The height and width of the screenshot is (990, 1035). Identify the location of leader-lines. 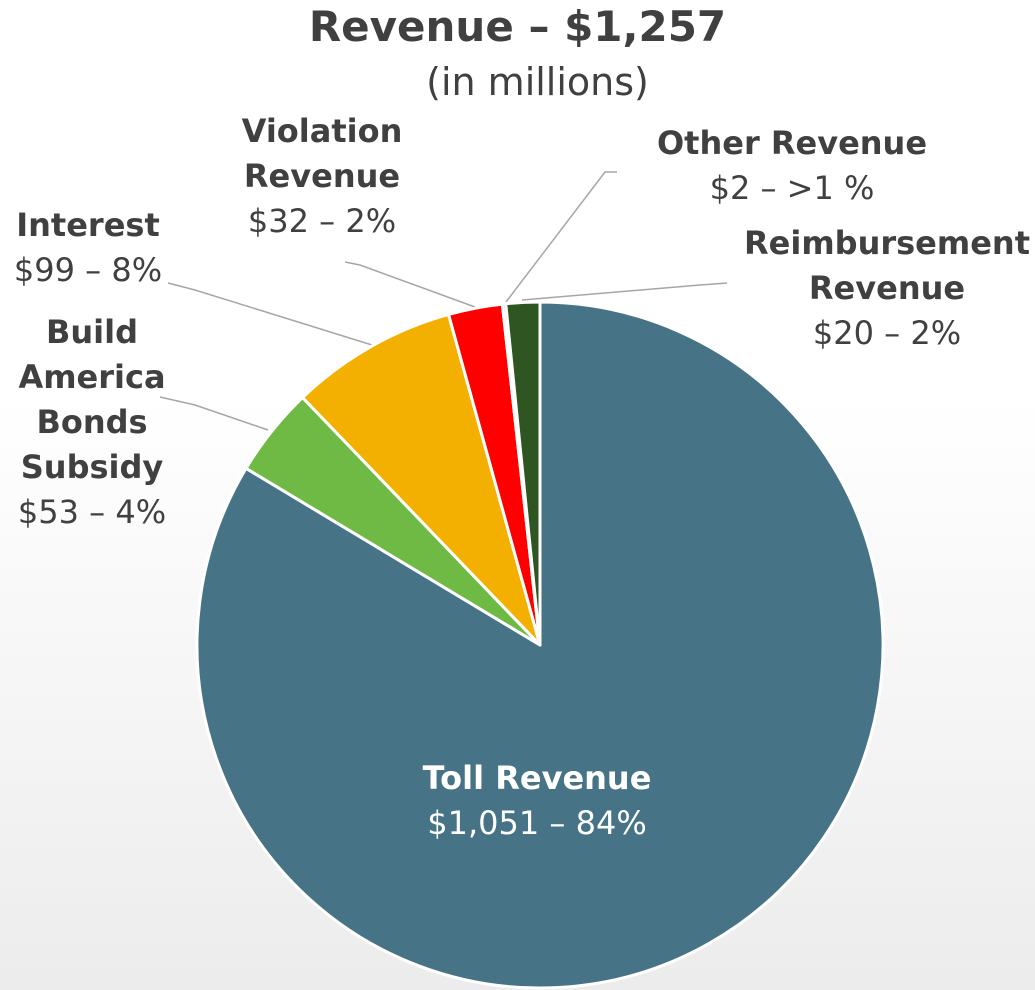
(443, 301).